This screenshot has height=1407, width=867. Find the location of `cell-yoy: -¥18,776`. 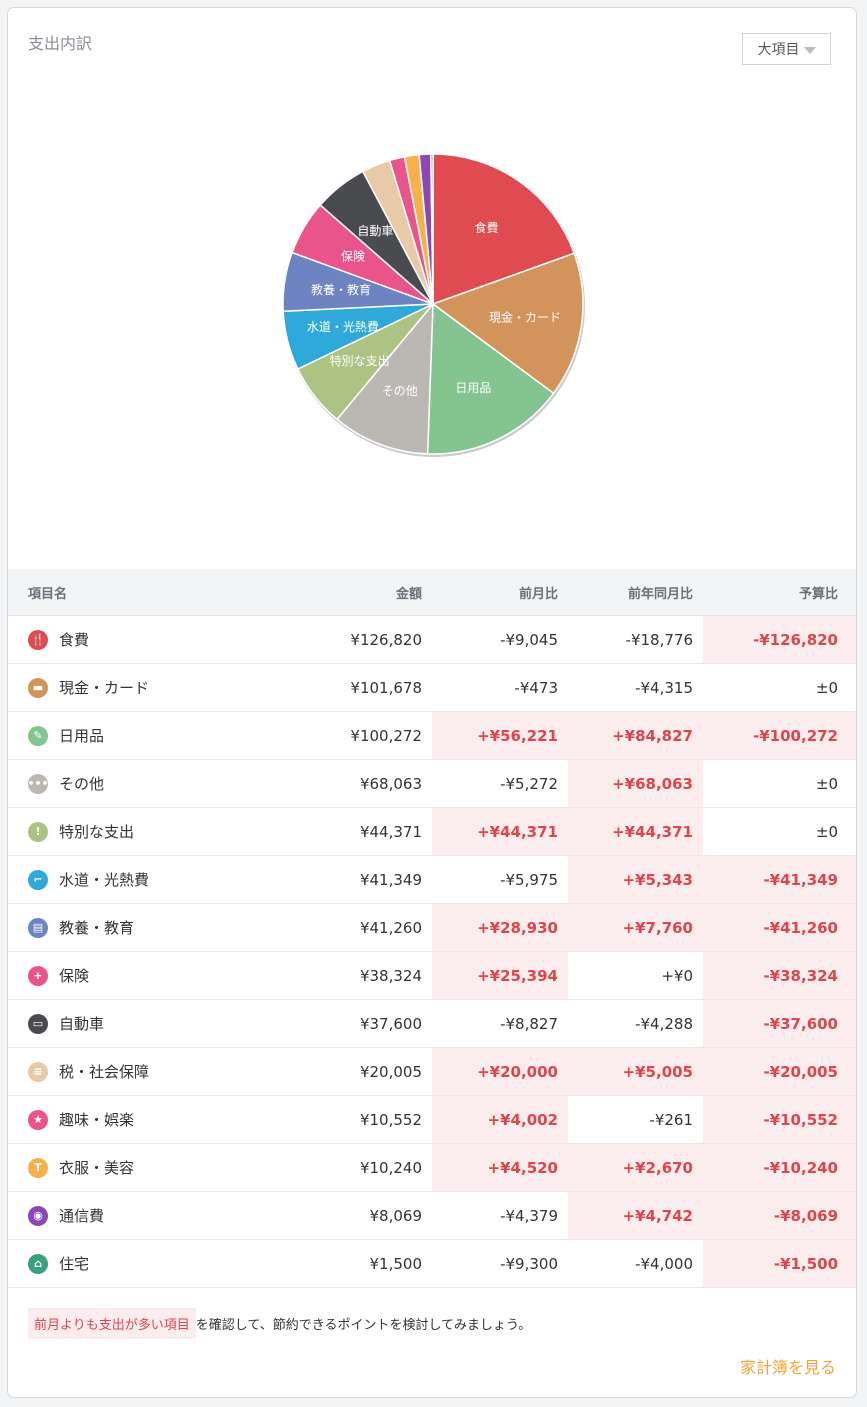

cell-yoy: -¥18,776 is located at coordinates (659, 639).